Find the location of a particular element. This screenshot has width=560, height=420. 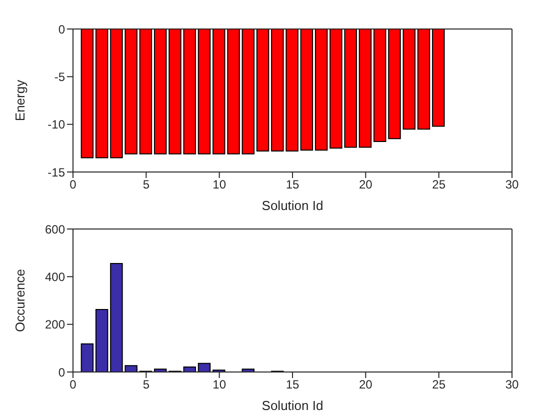

y-tick-label: 400 is located at coordinates (55, 277).